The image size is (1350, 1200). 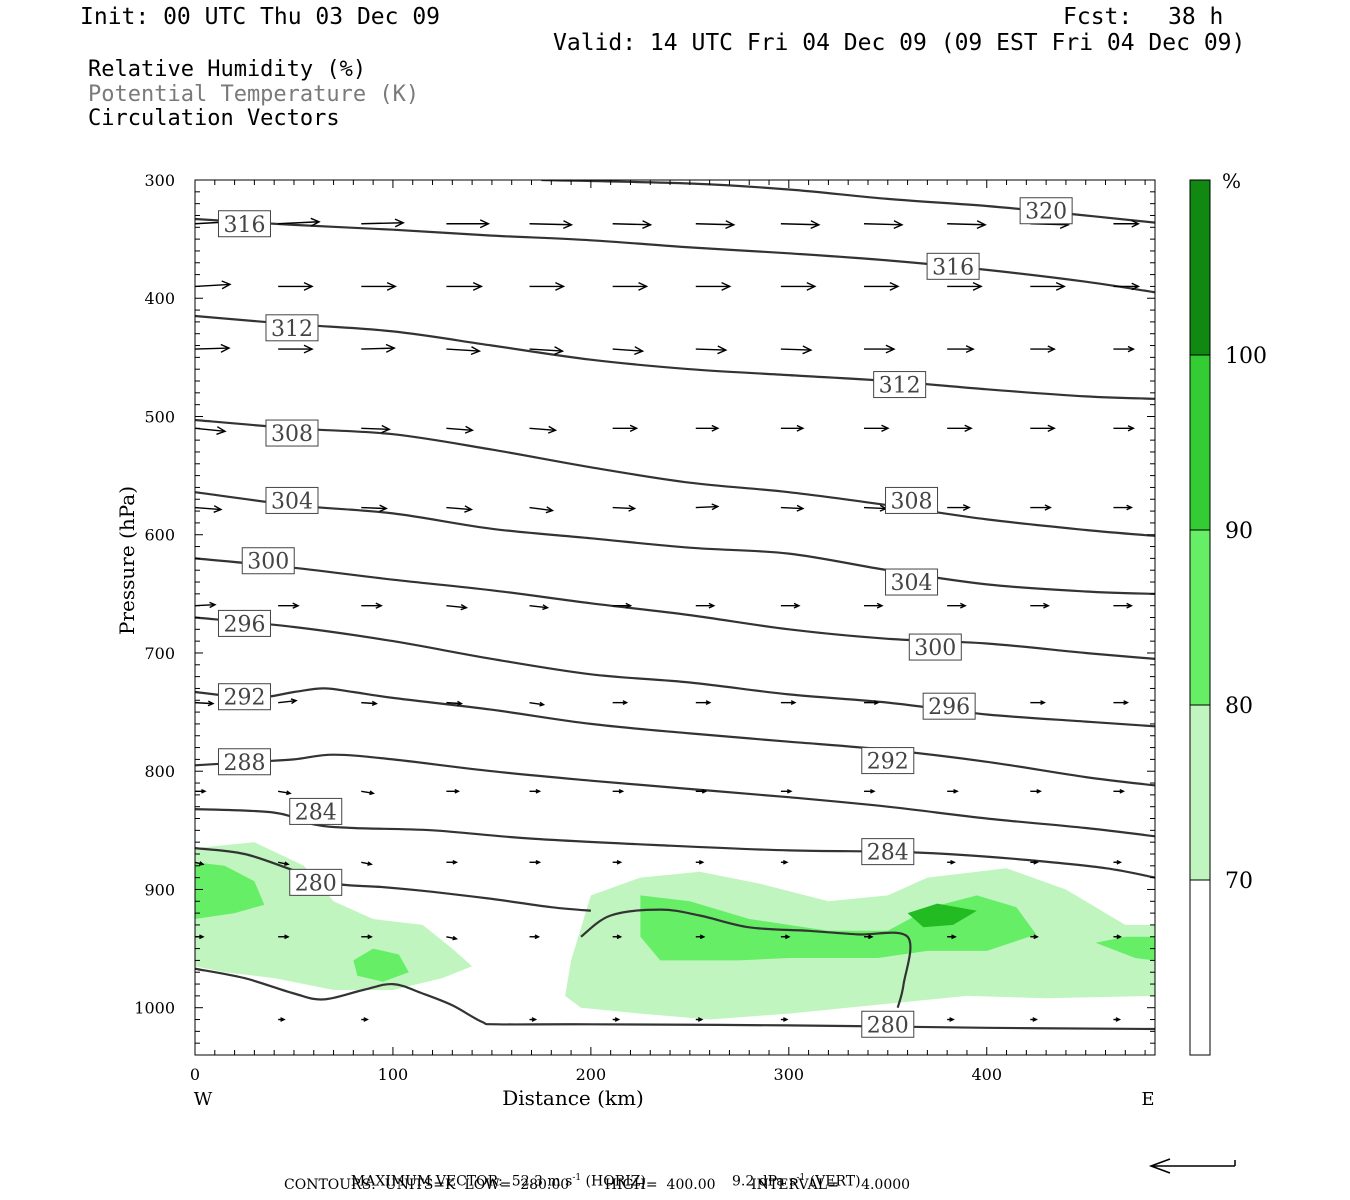 I want to click on contour-label: 292, so click(x=244, y=697).